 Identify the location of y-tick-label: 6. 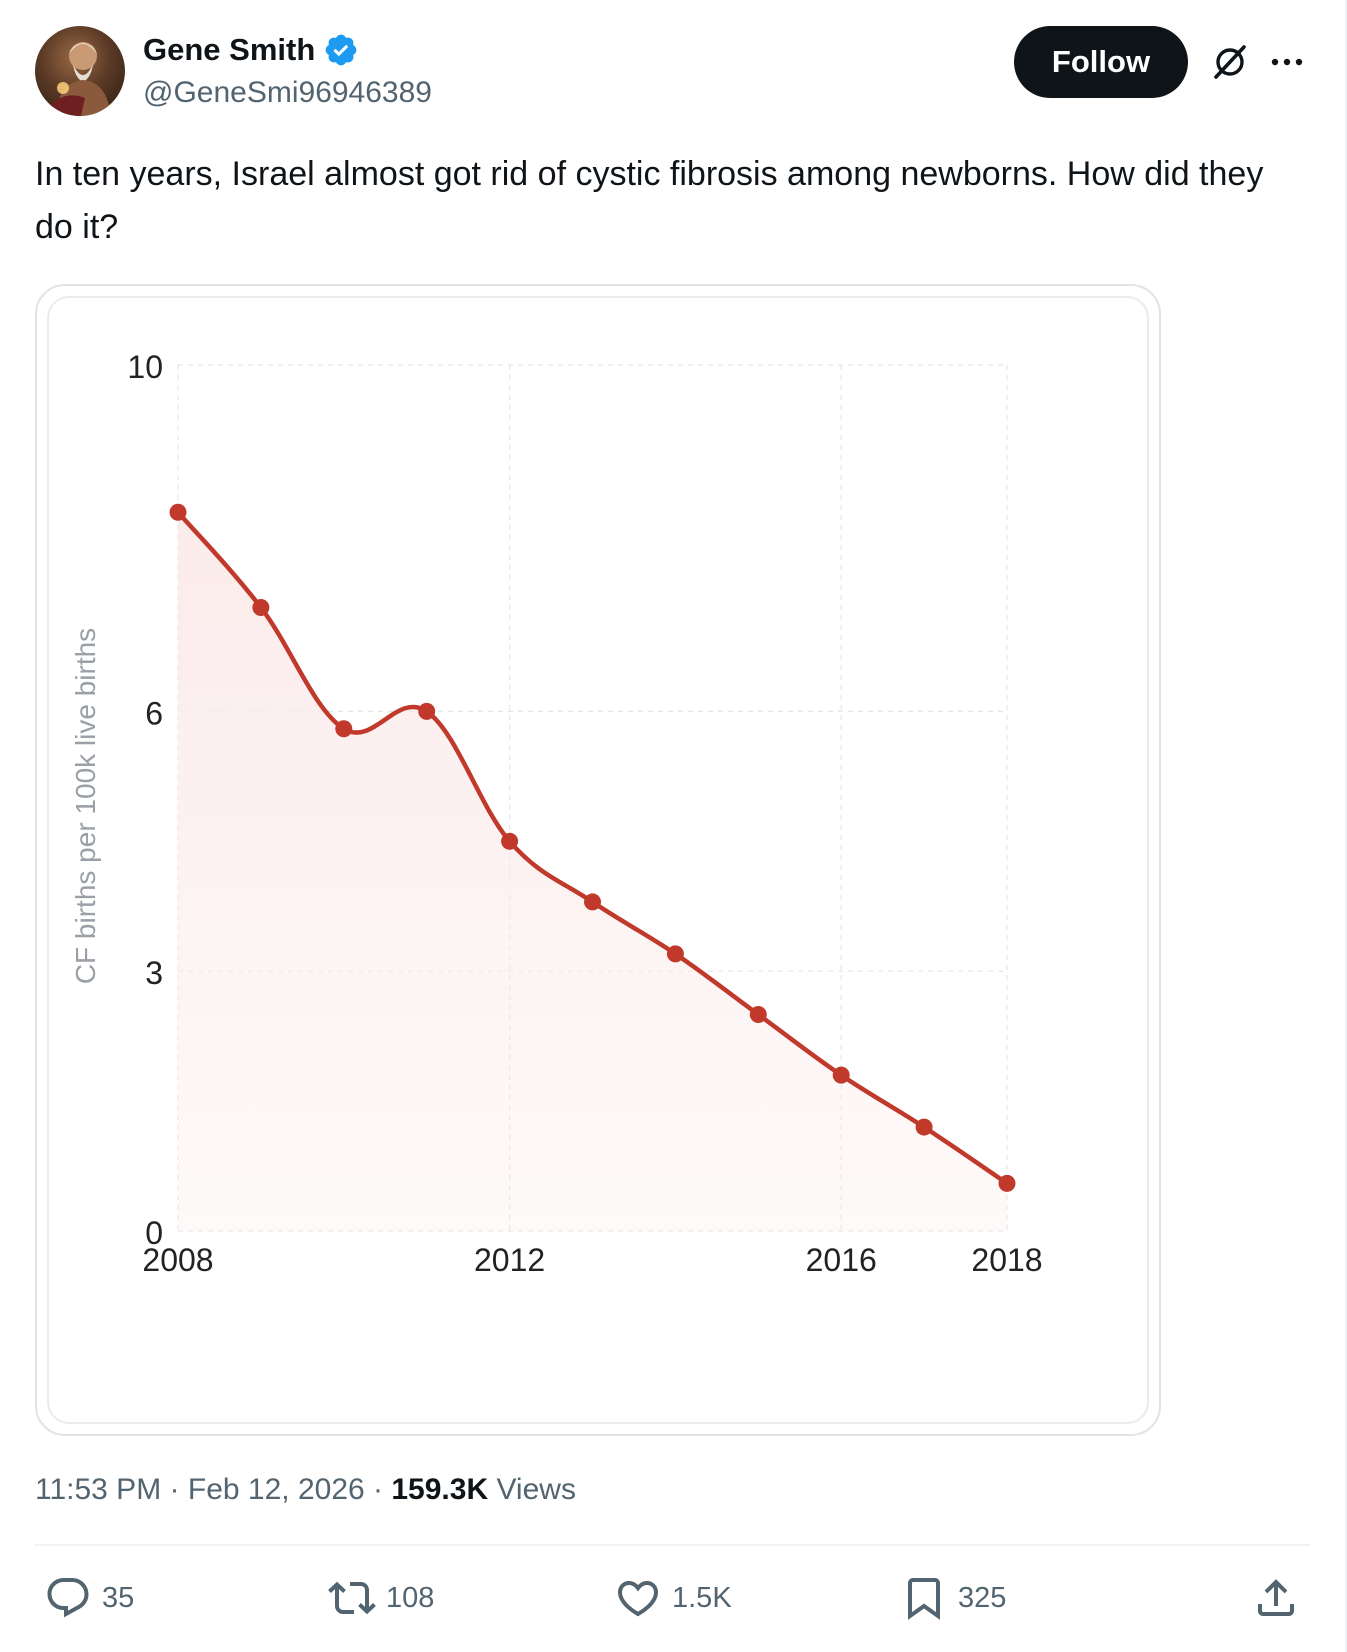
(154, 713).